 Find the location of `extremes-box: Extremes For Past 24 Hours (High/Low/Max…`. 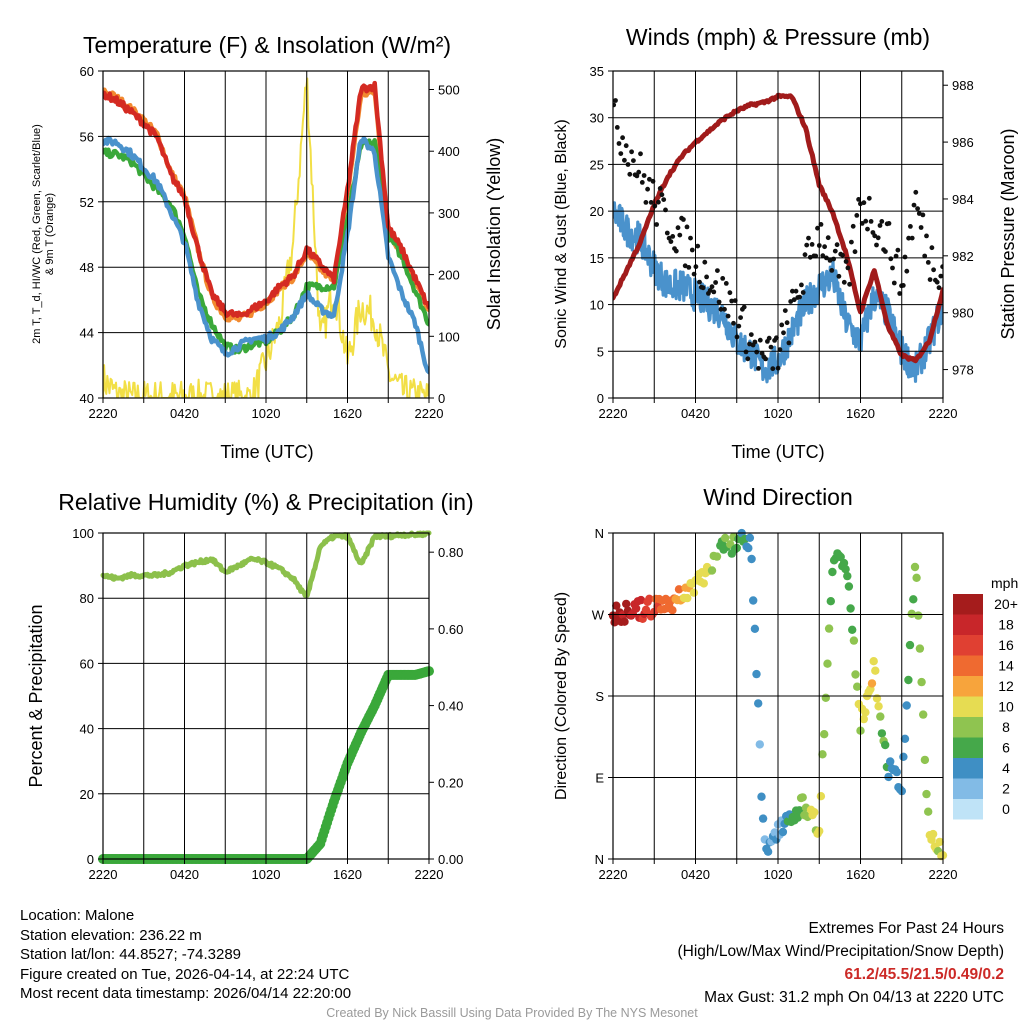

extremes-box: Extremes For Past 24 Hours (High/Low/Max… is located at coordinates (841, 963).